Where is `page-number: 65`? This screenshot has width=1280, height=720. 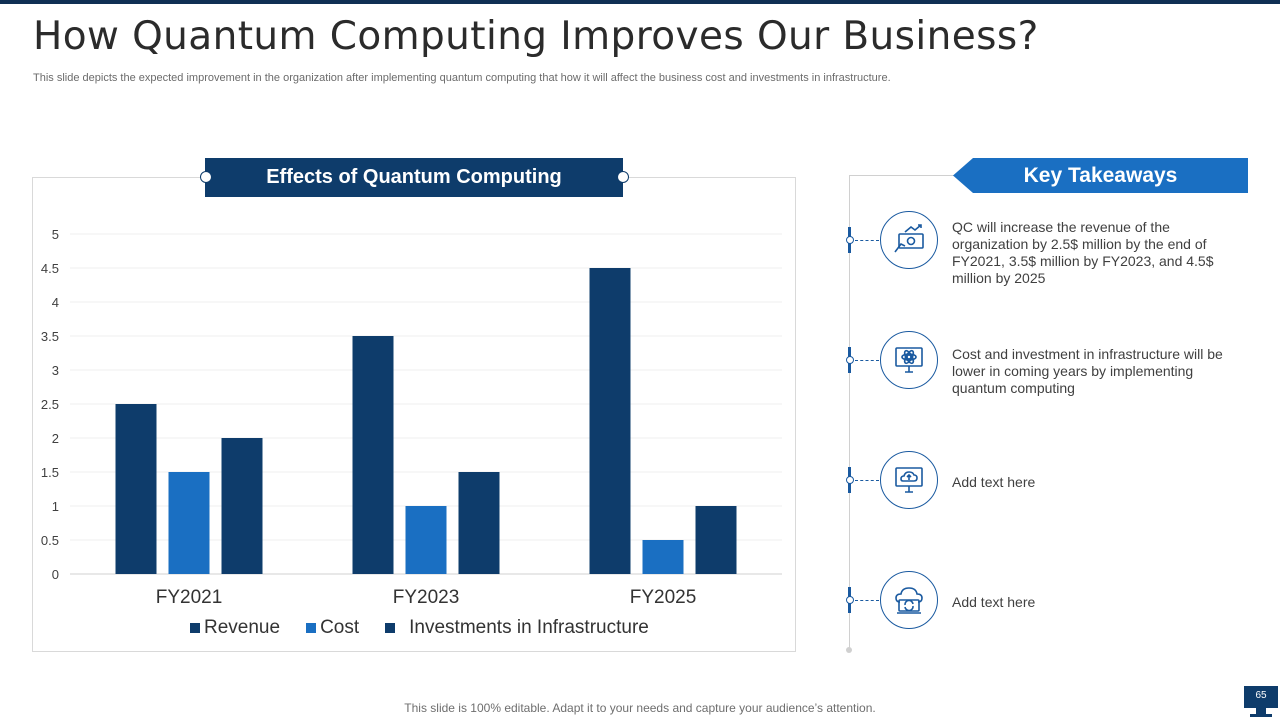
page-number: 65 is located at coordinates (1261, 697).